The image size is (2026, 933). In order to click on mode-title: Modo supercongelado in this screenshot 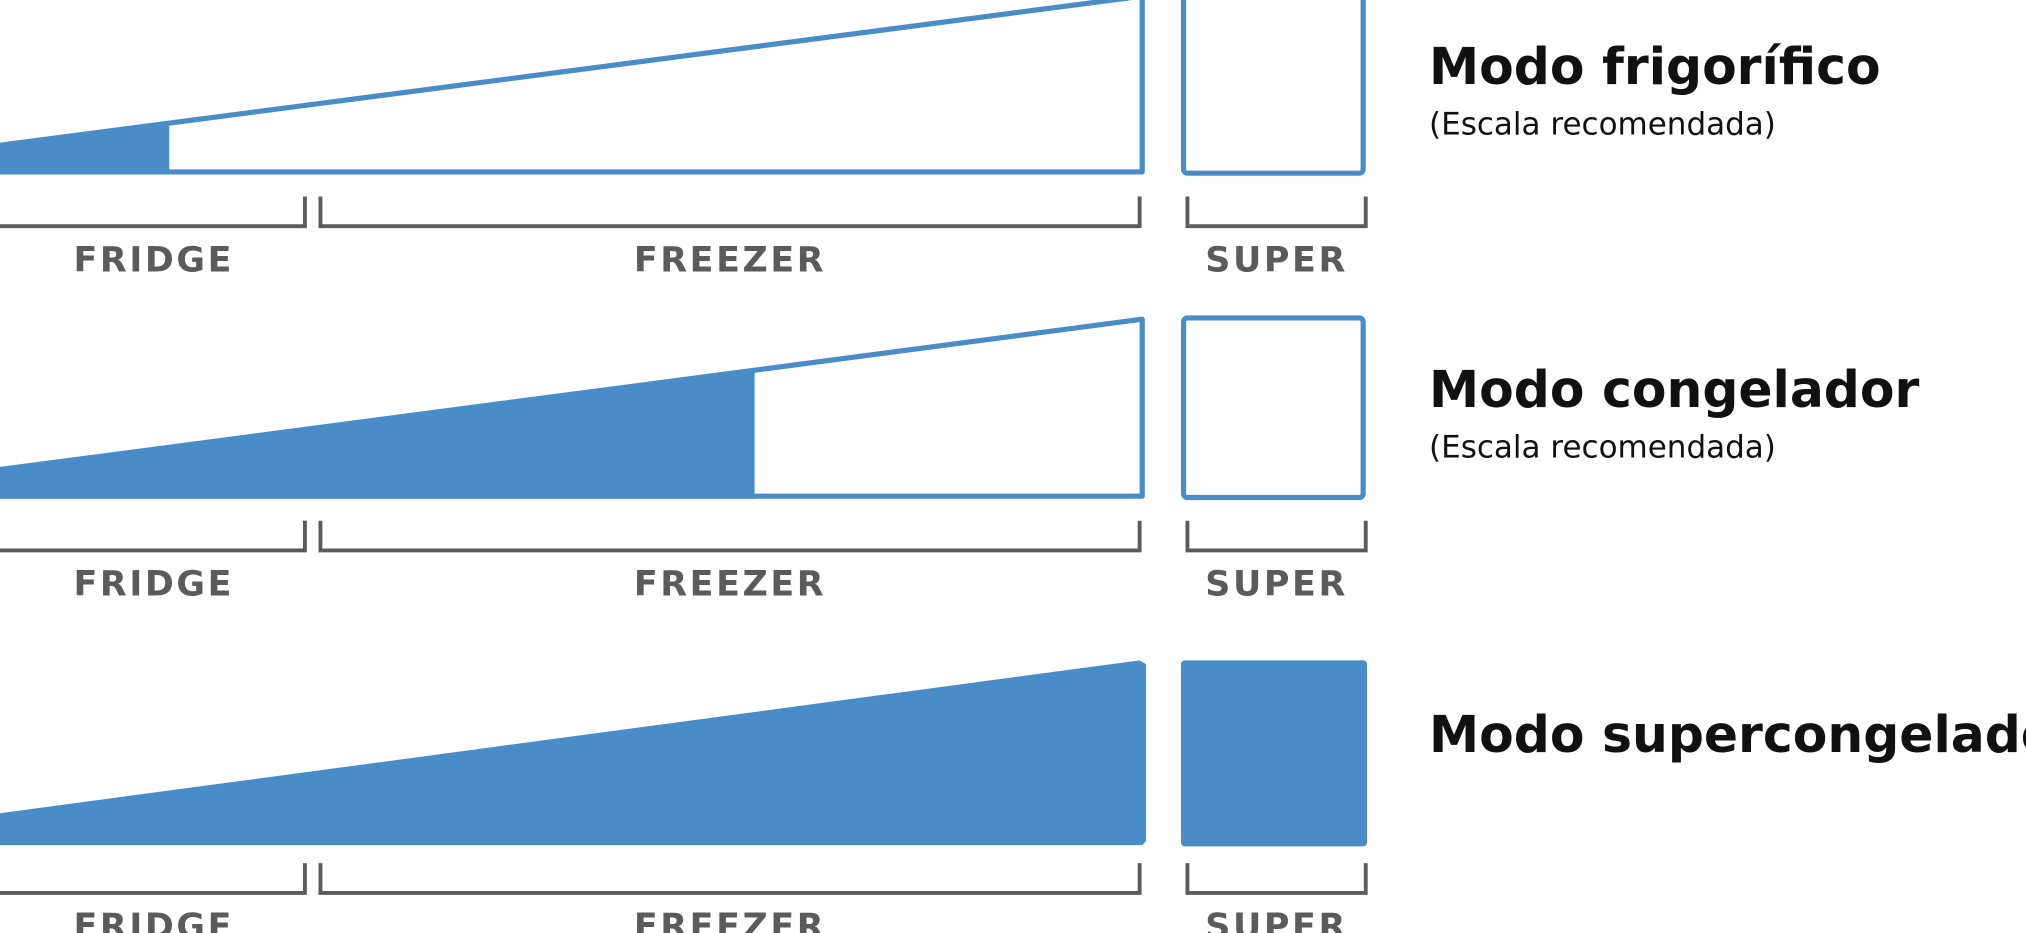, I will do `click(1727, 734)`.